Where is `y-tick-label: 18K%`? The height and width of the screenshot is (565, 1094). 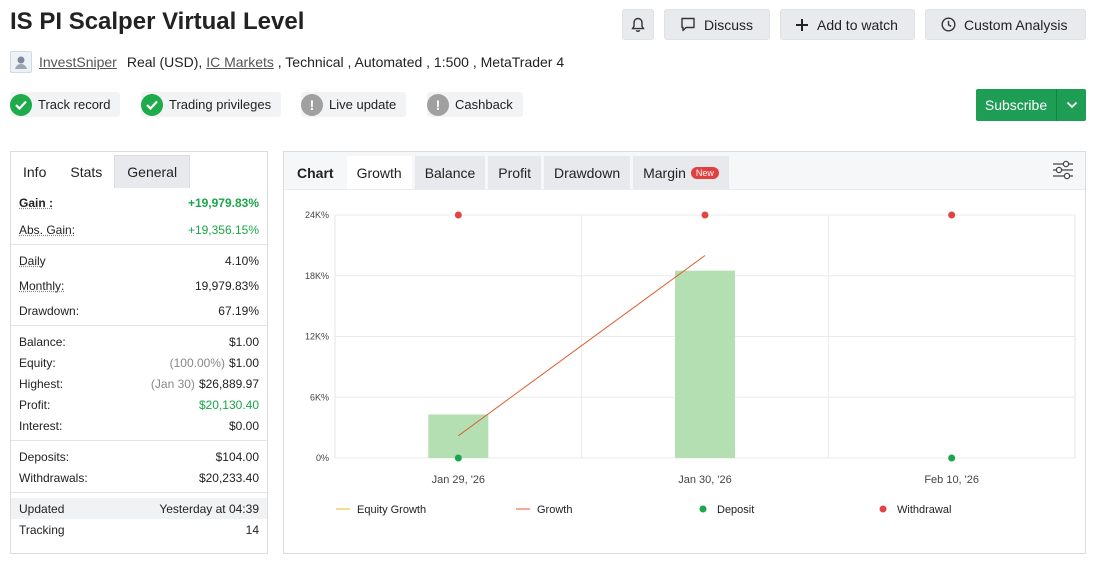
y-tick-label: 18K% is located at coordinates (317, 276).